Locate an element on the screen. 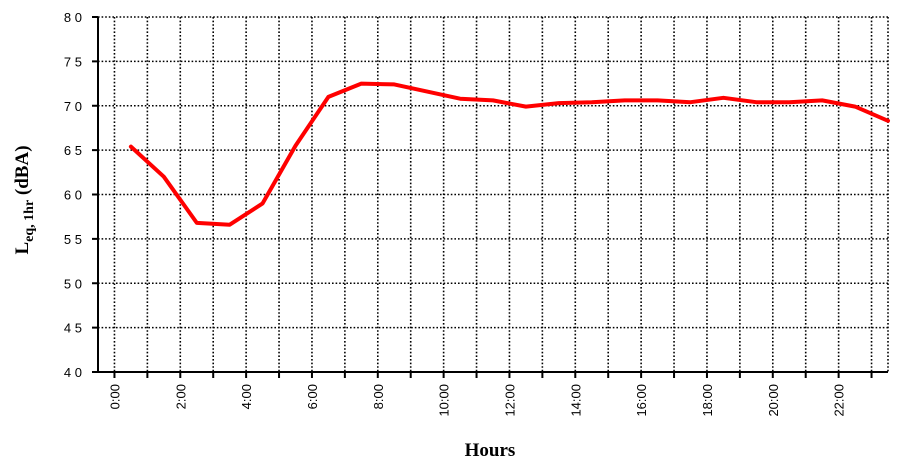 The width and height of the screenshot is (902, 464). y-tick-label: 6 0 is located at coordinates (73, 195).